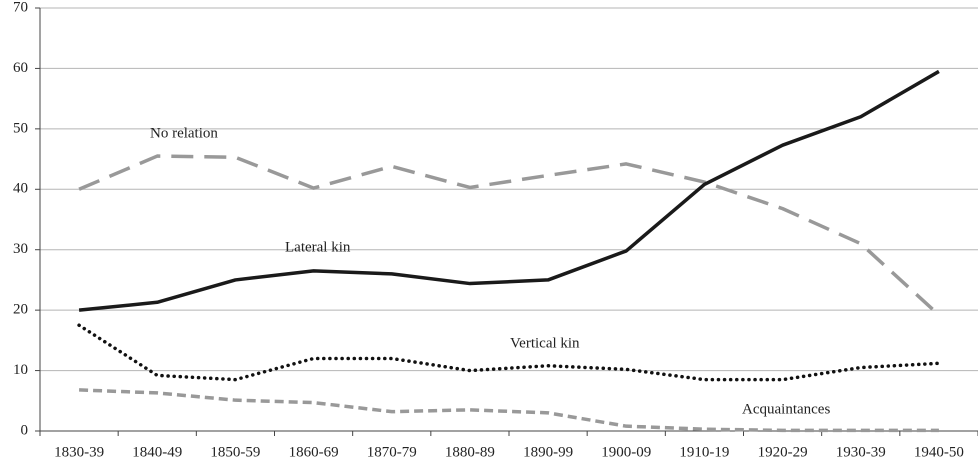  I want to click on y-tick-label: 60, so click(20, 68).